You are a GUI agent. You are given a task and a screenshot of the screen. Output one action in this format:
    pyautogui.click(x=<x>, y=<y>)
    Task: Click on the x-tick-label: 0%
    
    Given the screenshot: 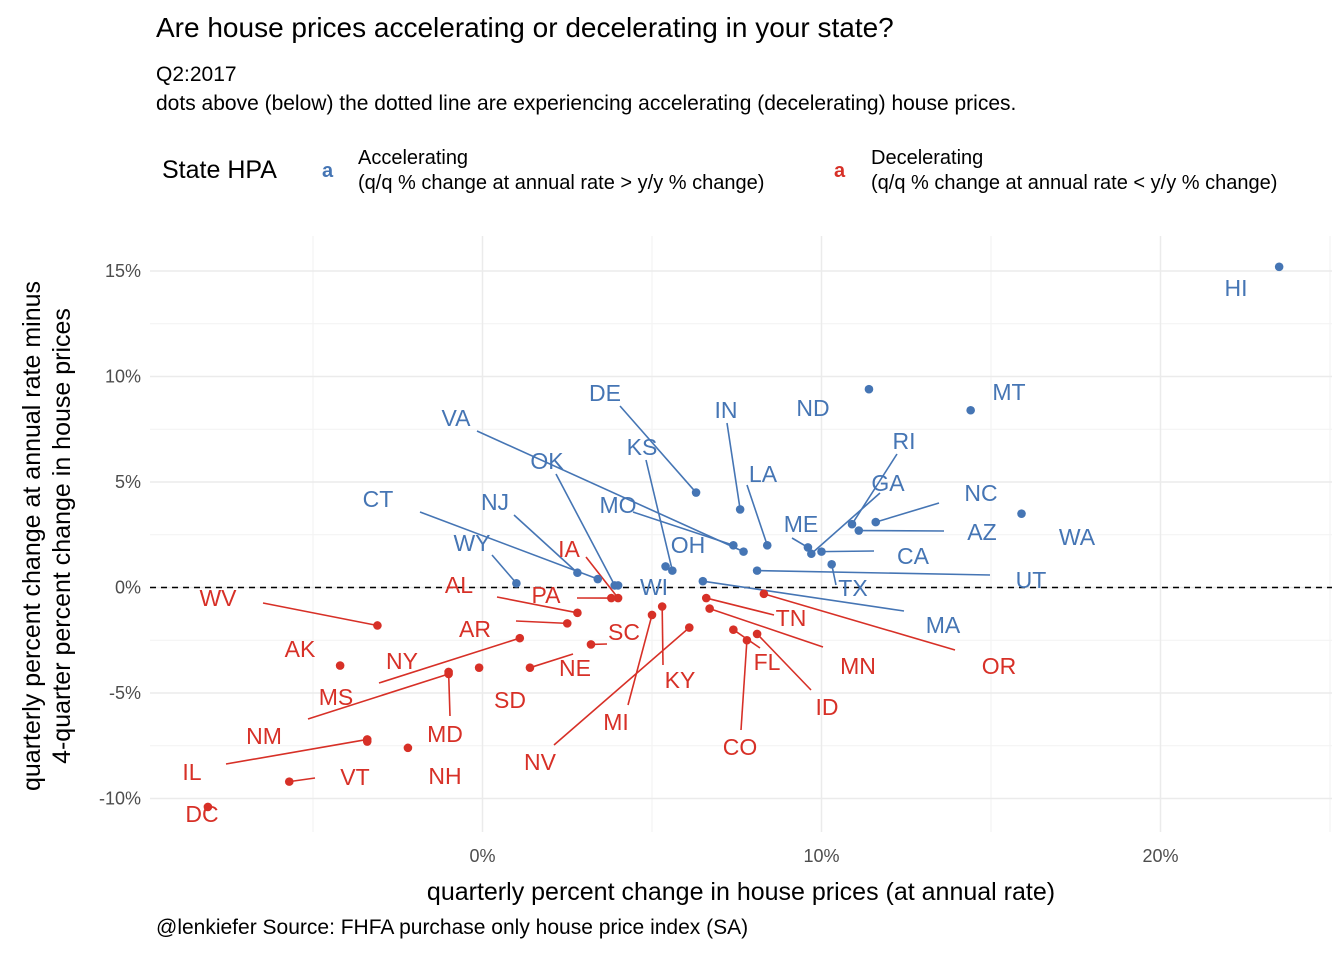 What is the action you would take?
    pyautogui.click(x=482, y=856)
    